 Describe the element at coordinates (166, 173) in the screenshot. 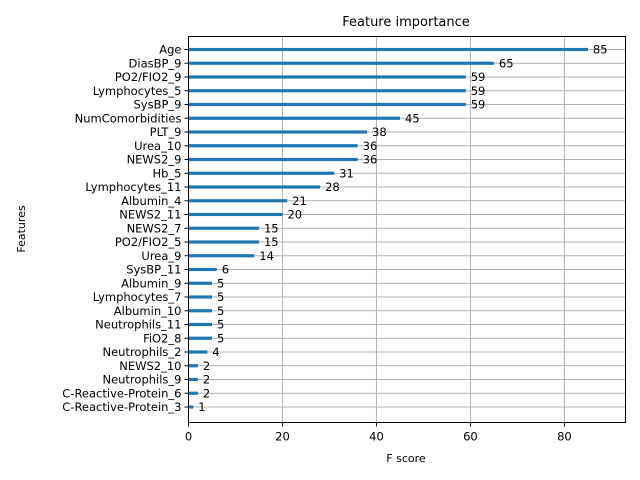

I see `y-tick-label: Hb_5` at that location.